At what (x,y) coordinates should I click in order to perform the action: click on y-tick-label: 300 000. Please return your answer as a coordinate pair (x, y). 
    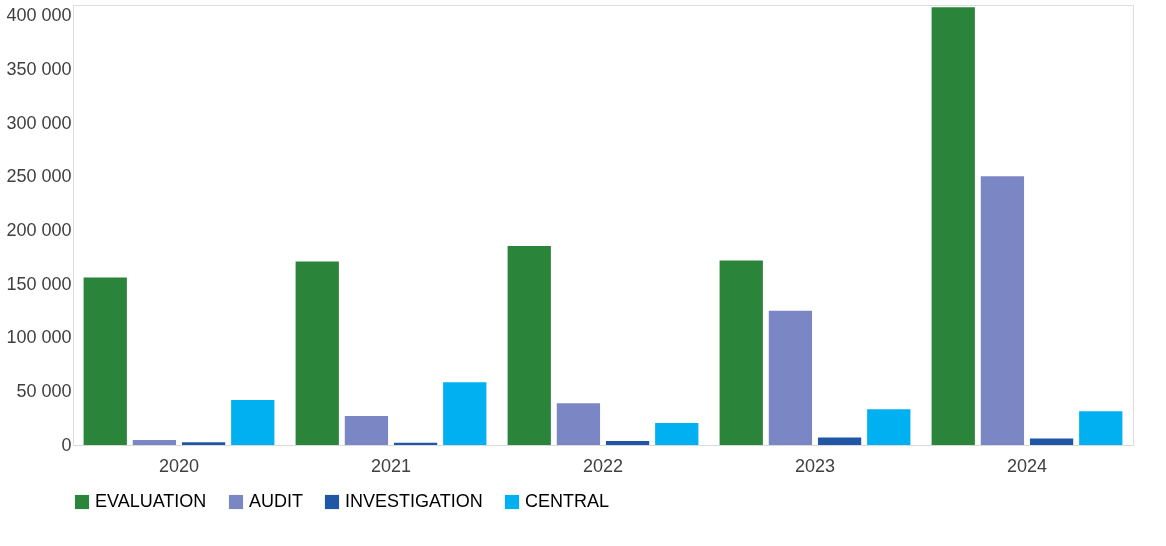
    Looking at the image, I should click on (39, 122).